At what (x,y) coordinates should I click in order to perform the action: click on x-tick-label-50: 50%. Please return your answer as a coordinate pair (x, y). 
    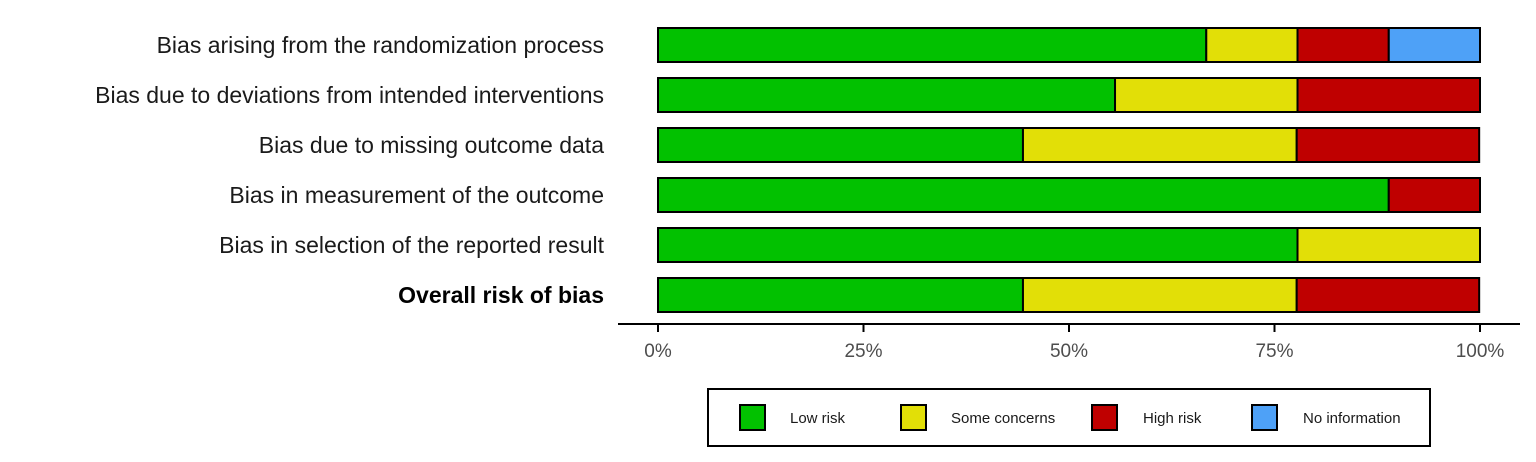
    Looking at the image, I should click on (1069, 351).